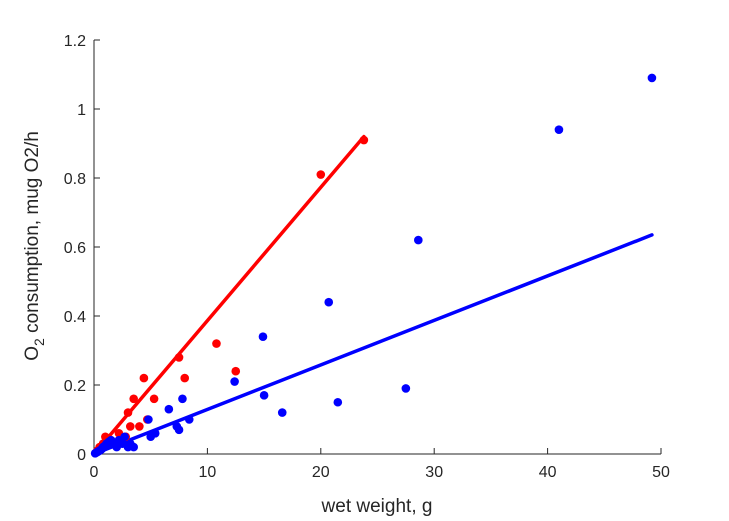 This screenshot has height=521, width=729. I want to click on y-axis-label-rest: consumption, mug O2/h, so click(32, 234).